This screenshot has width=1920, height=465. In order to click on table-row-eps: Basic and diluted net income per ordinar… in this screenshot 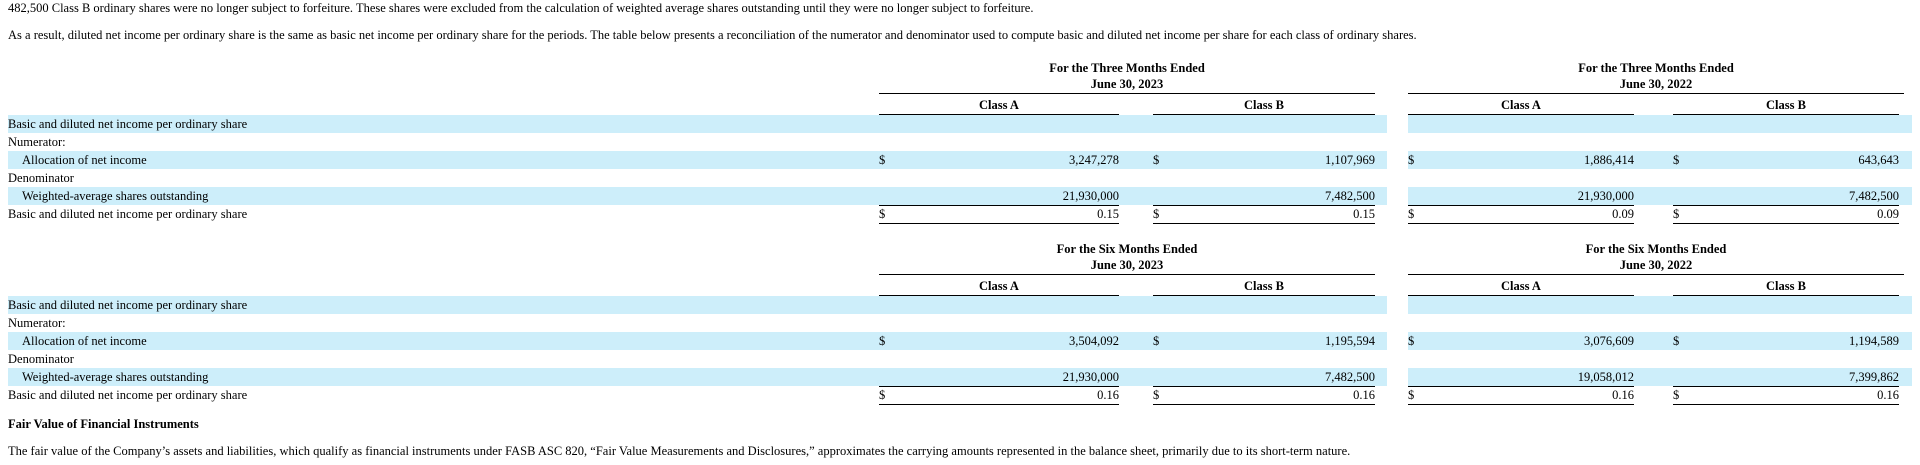, I will do `click(960, 214)`.